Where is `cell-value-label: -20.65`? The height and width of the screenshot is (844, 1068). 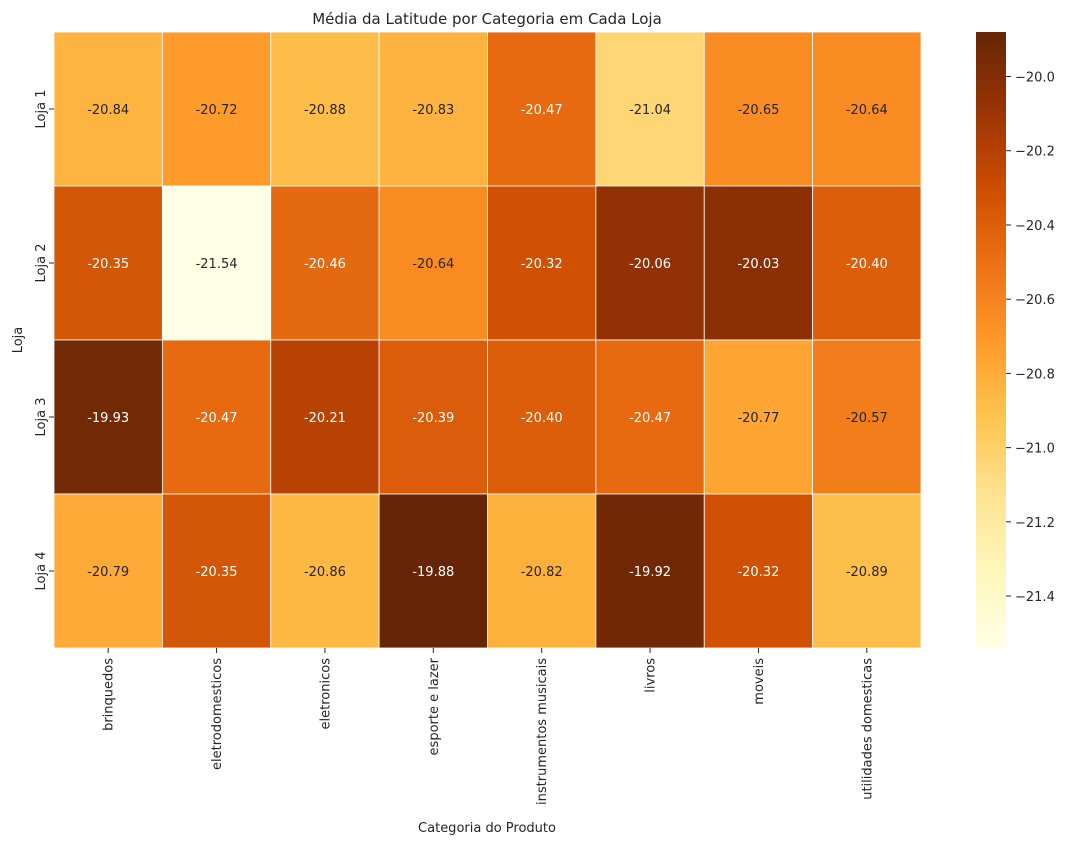
cell-value-label: -20.65 is located at coordinates (758, 110).